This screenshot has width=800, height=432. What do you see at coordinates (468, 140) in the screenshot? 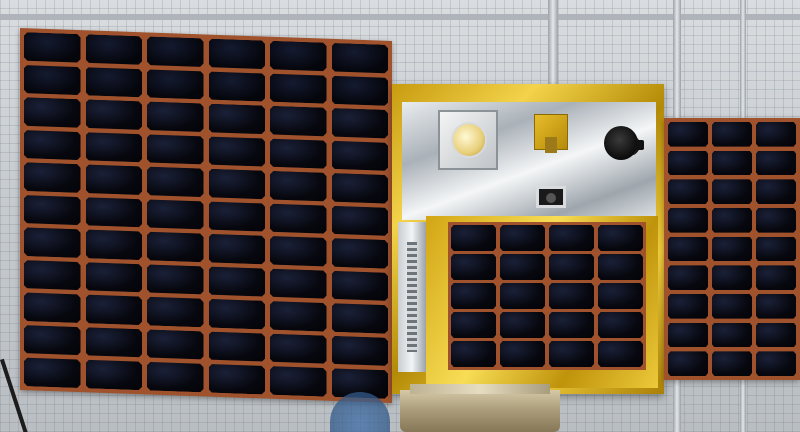
I see `sun-sensor-icon` at bounding box center [468, 140].